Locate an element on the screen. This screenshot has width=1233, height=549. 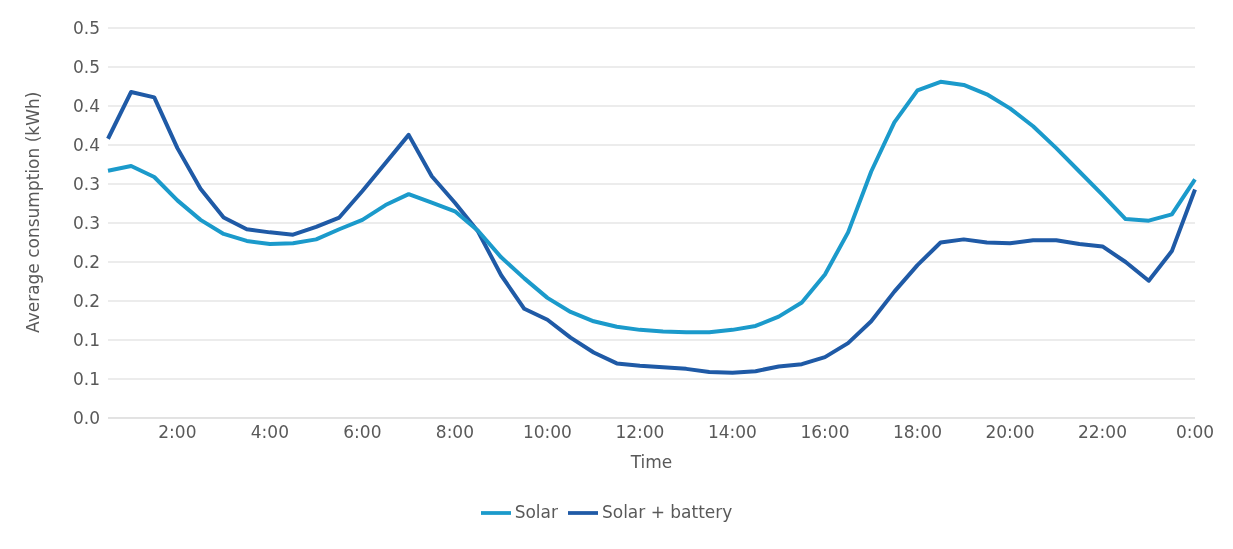
x-tick-label: 12:00 is located at coordinates (640, 432).